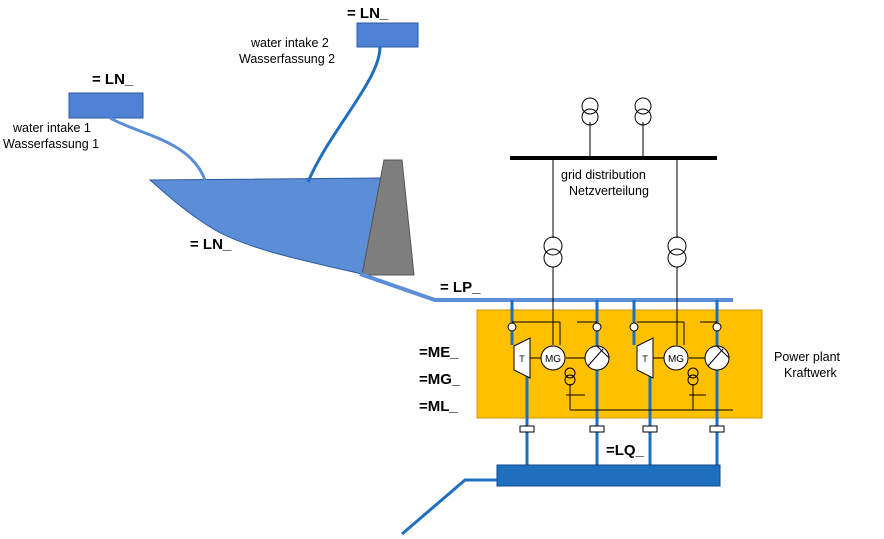 Image resolution: width=884 pixels, height=539 pixels. I want to click on intake-2-channel, so click(344, 114).